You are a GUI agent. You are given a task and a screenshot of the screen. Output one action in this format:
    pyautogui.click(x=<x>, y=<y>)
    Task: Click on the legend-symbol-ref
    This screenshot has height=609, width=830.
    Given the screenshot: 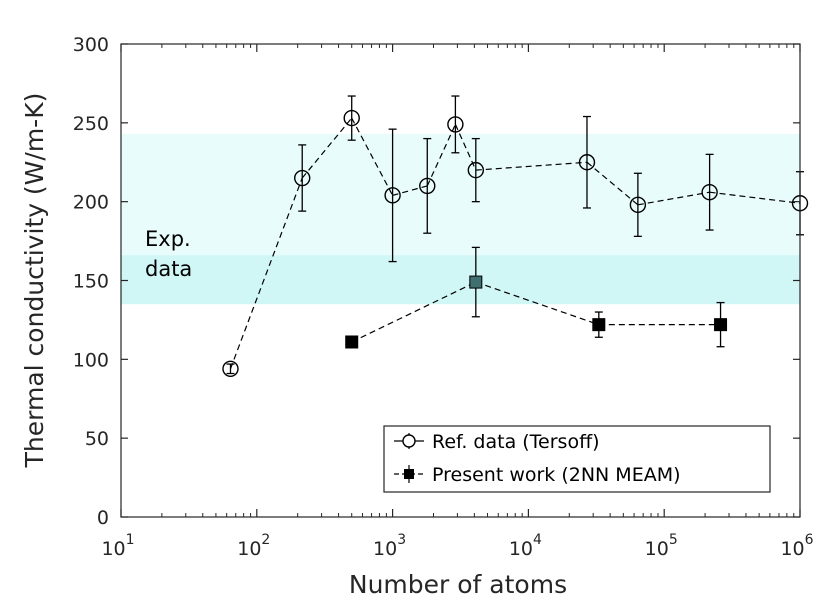 What is the action you would take?
    pyautogui.click(x=409, y=441)
    